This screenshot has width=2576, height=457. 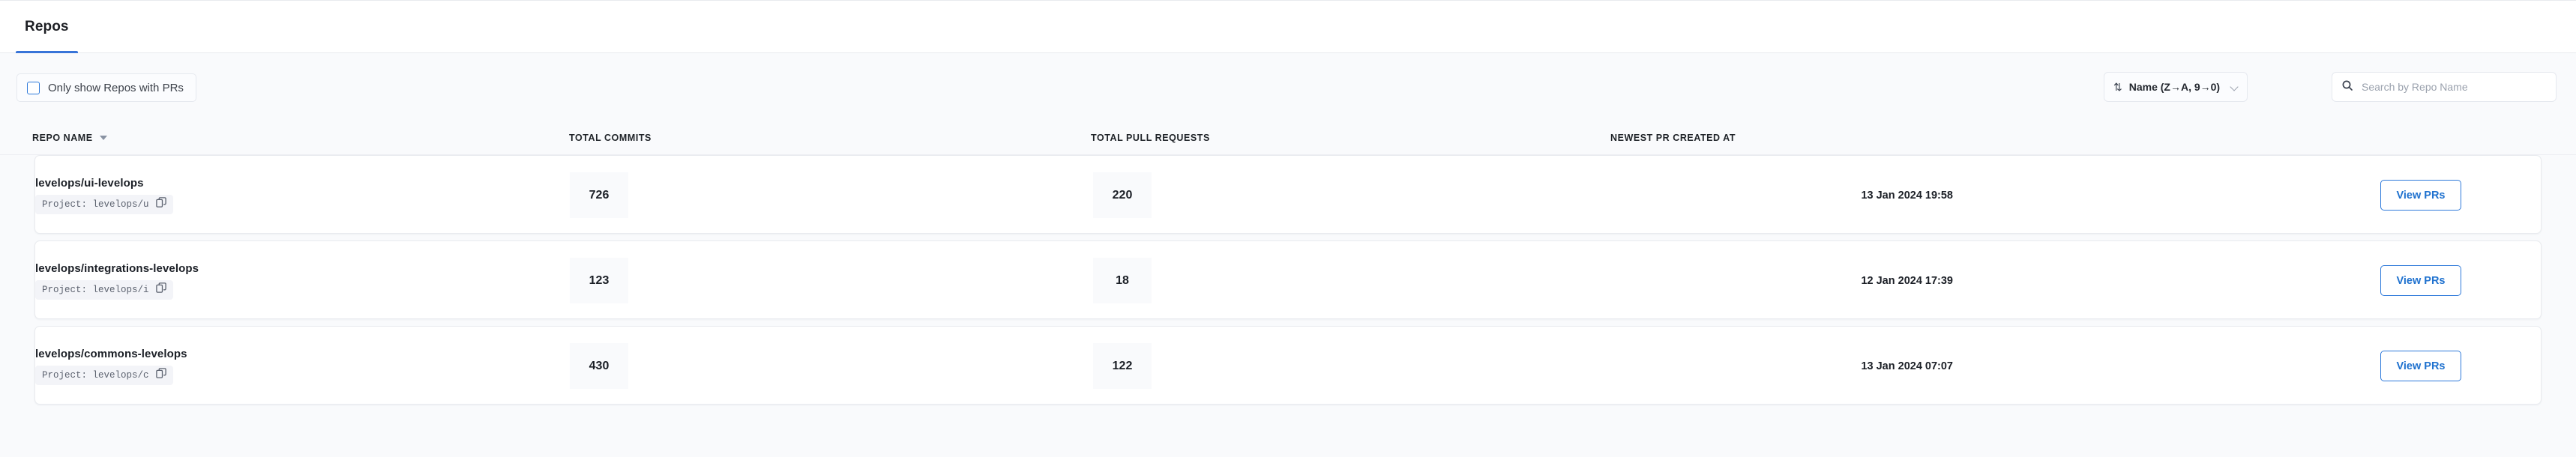 I want to click on total-commits-value: 123, so click(x=599, y=280).